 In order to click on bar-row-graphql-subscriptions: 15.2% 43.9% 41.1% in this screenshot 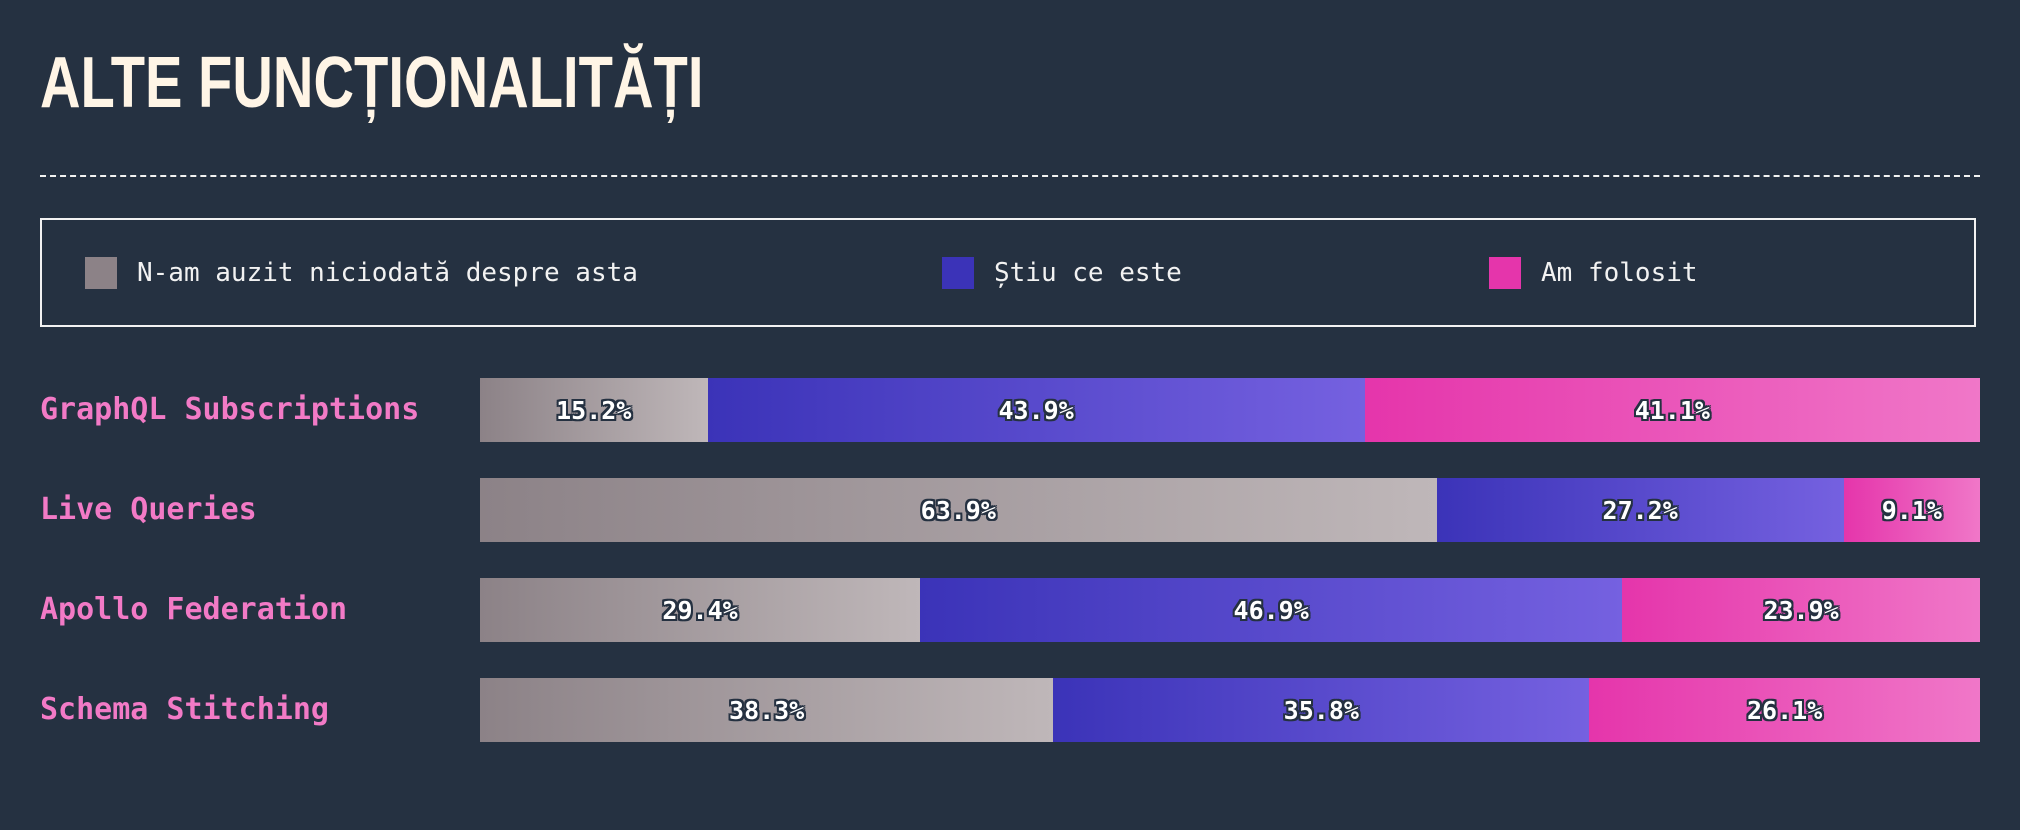, I will do `click(1230, 410)`.